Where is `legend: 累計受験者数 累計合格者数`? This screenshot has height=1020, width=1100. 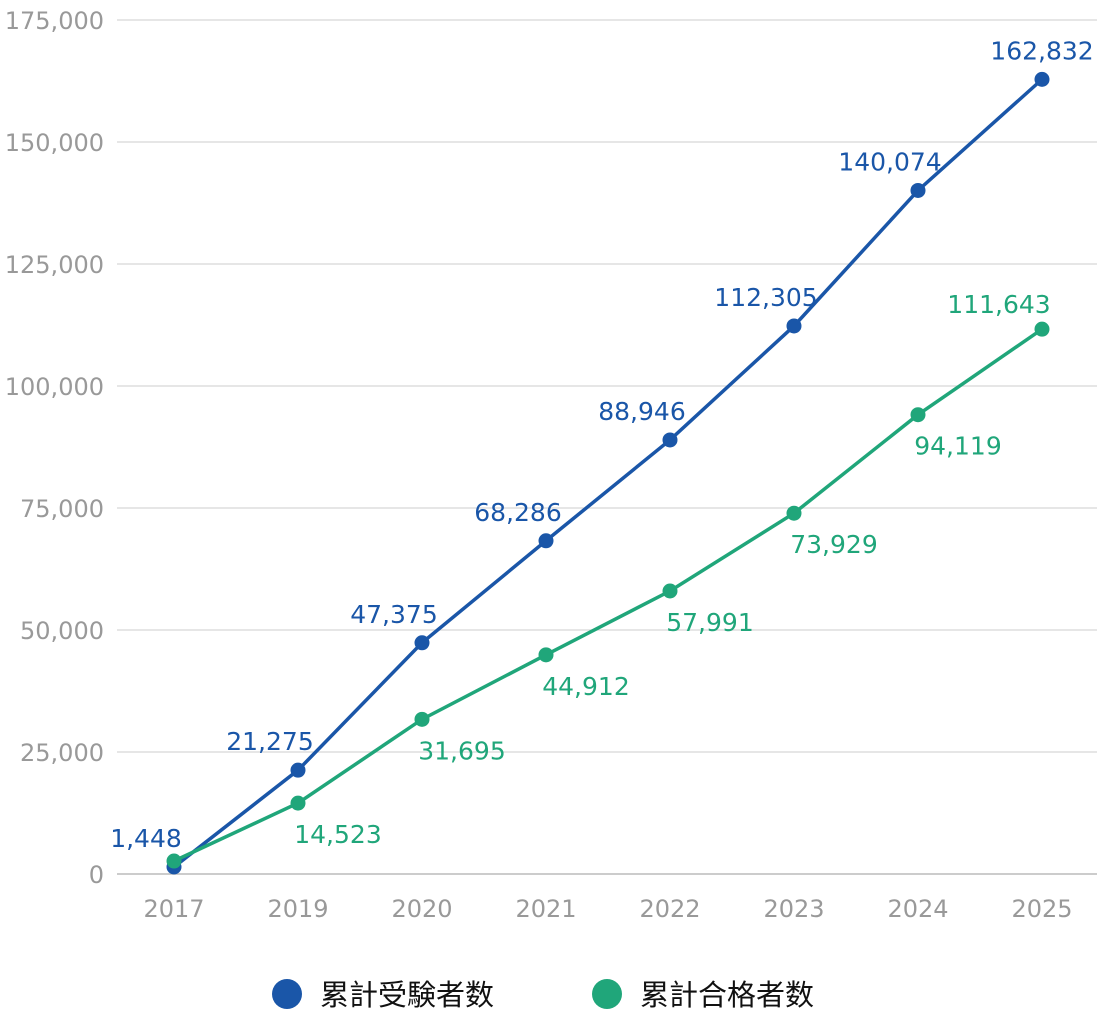
legend: 累計受験者数 累計合格者数 is located at coordinates (543, 995).